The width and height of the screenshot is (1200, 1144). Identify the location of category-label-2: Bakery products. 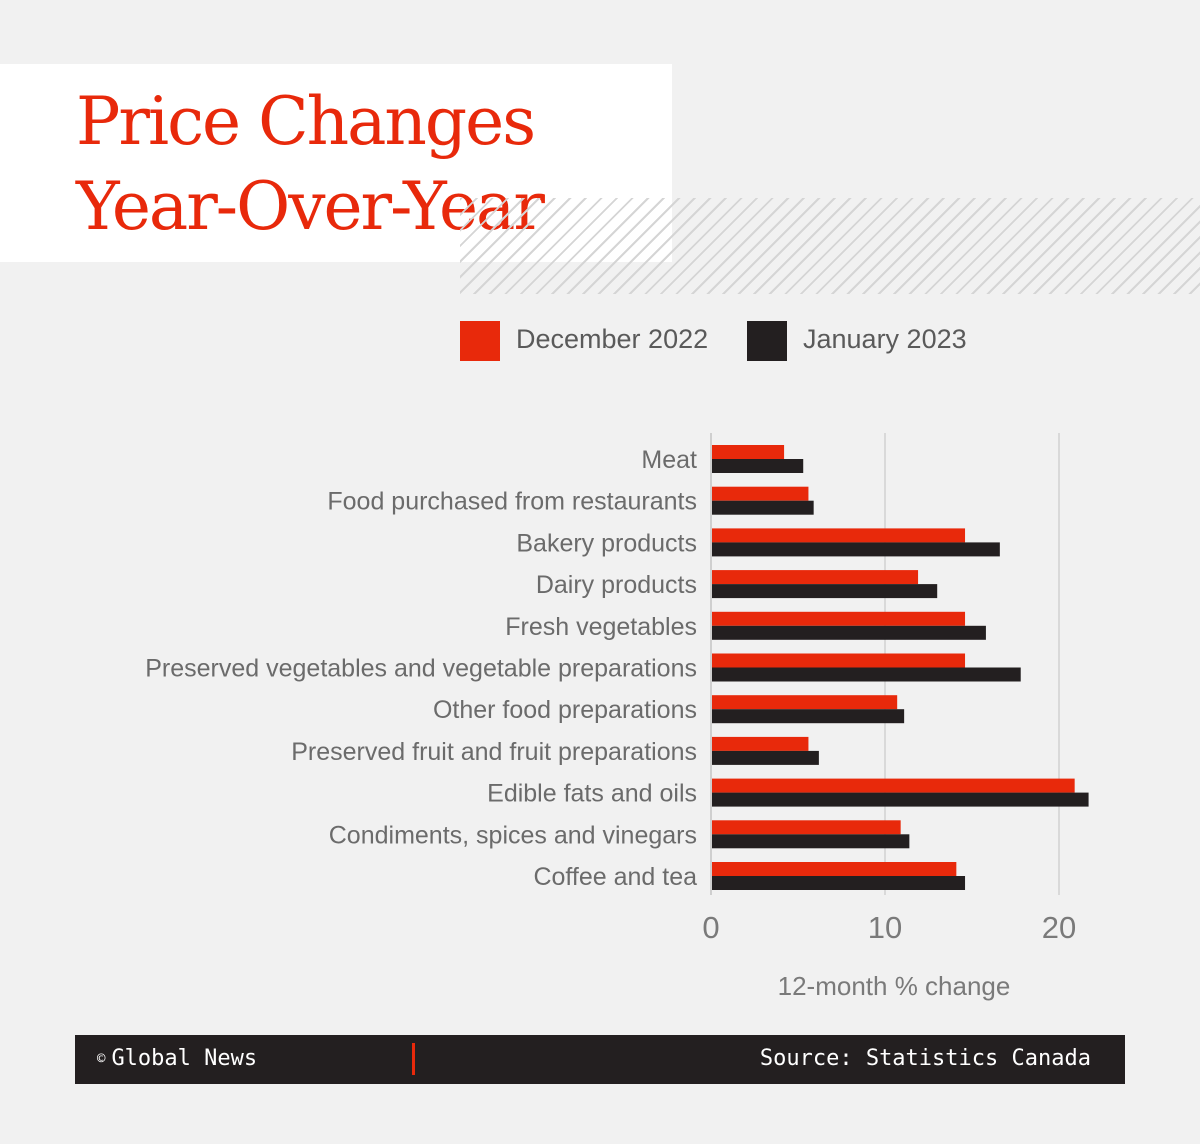
(606, 543).